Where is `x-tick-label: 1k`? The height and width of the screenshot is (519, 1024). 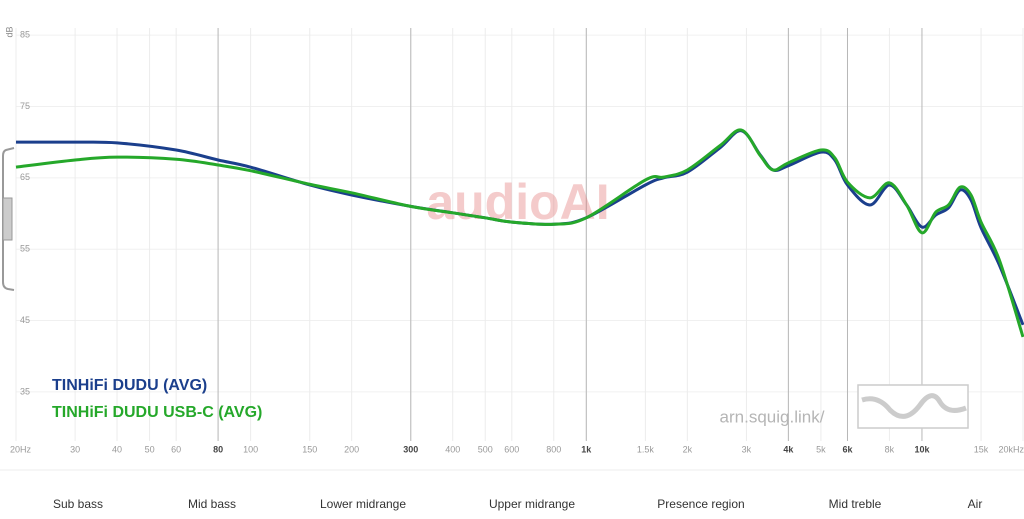
x-tick-label: 1k is located at coordinates (586, 449).